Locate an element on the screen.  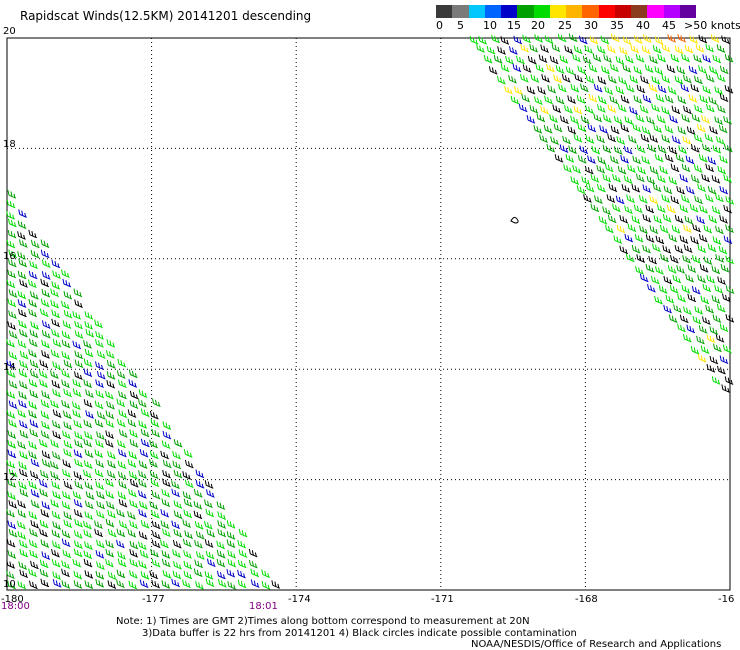
lat-label-18: 18 is located at coordinates (9, 144).